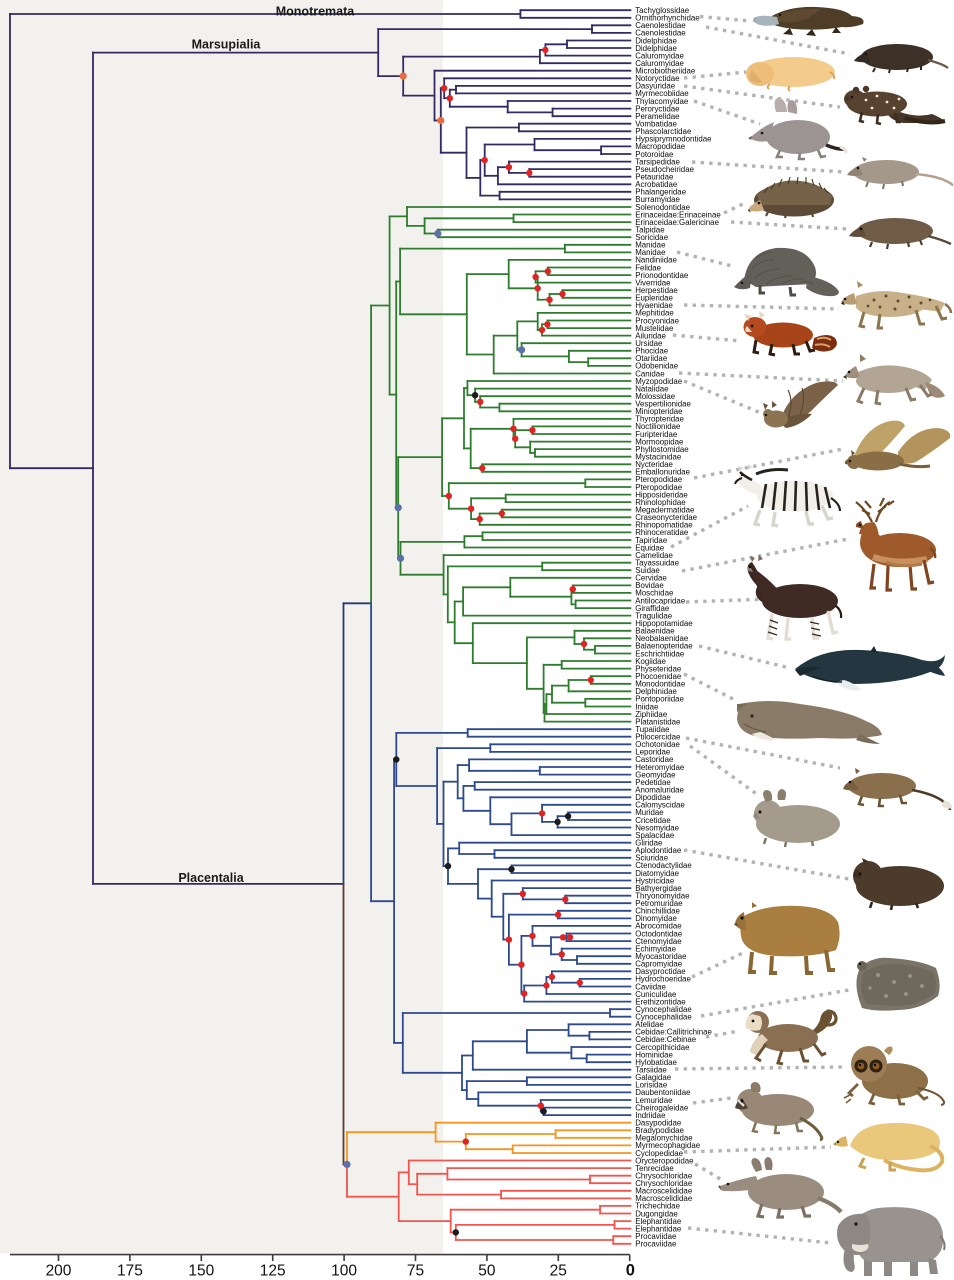  Describe the element at coordinates (652, 351) in the screenshot. I see `svg-text: Phocidae` at that location.